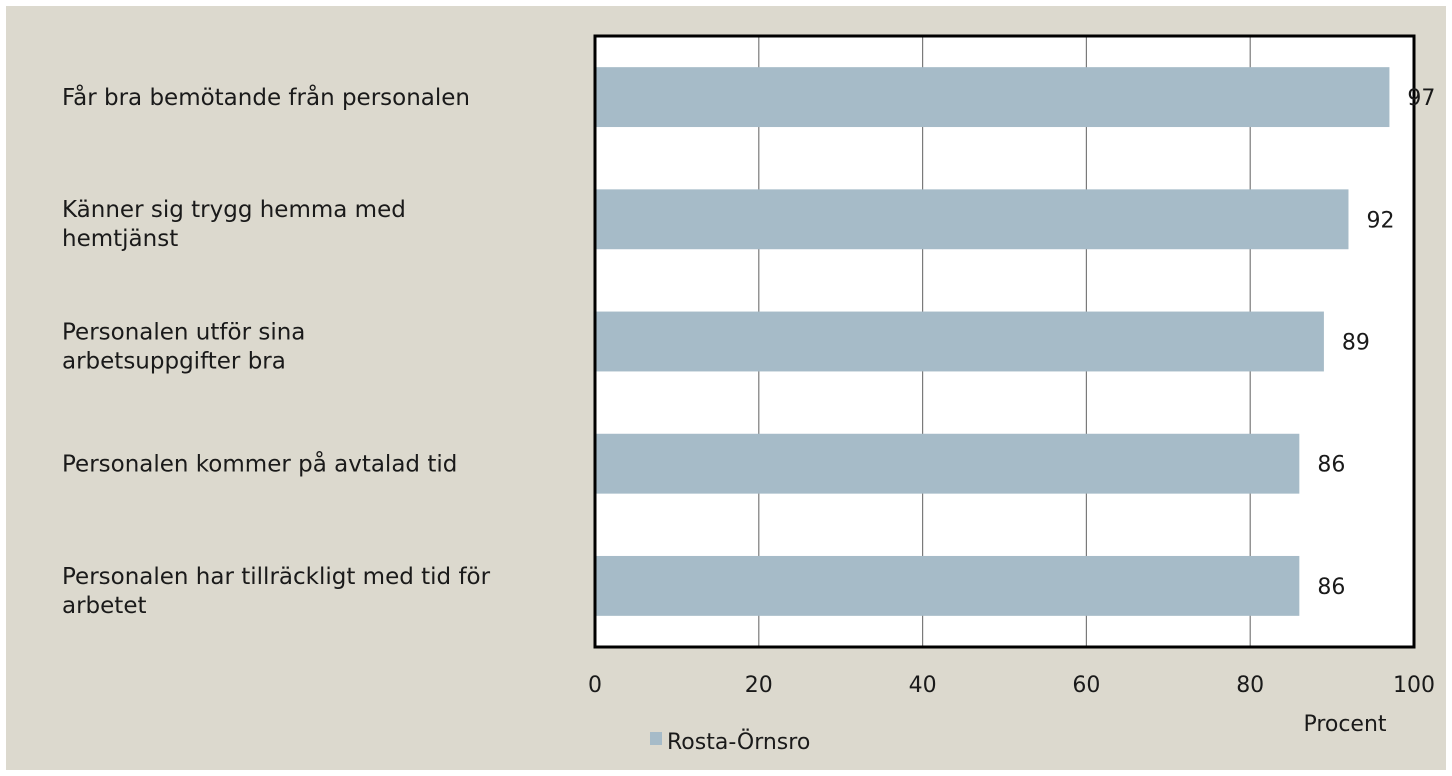 This screenshot has height=776, width=1452. Describe the element at coordinates (759, 685) in the screenshot. I see `x-tick-label-20: 20` at that location.